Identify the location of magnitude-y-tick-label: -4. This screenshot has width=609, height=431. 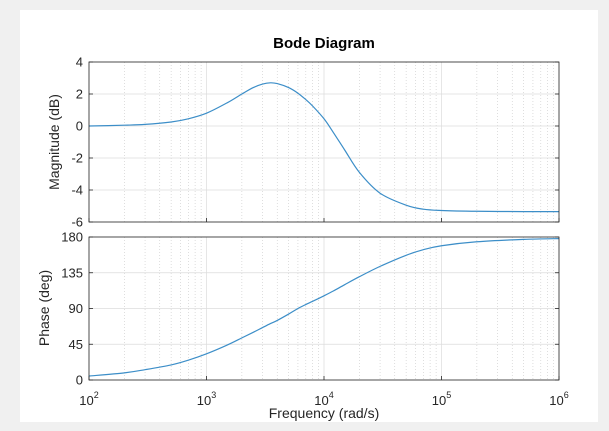
(77, 190).